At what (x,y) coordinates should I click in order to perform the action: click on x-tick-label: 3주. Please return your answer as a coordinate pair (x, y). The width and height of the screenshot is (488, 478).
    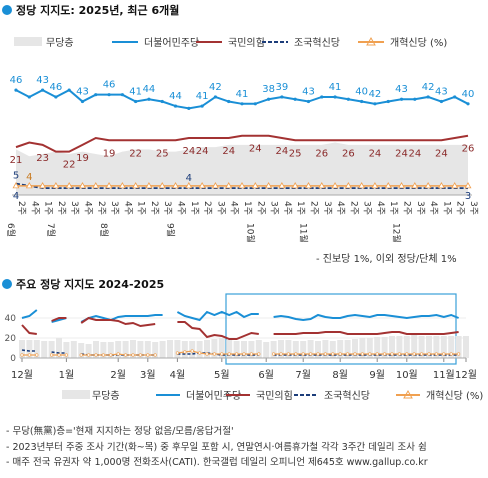
    Looking at the image, I should click on (167, 208).